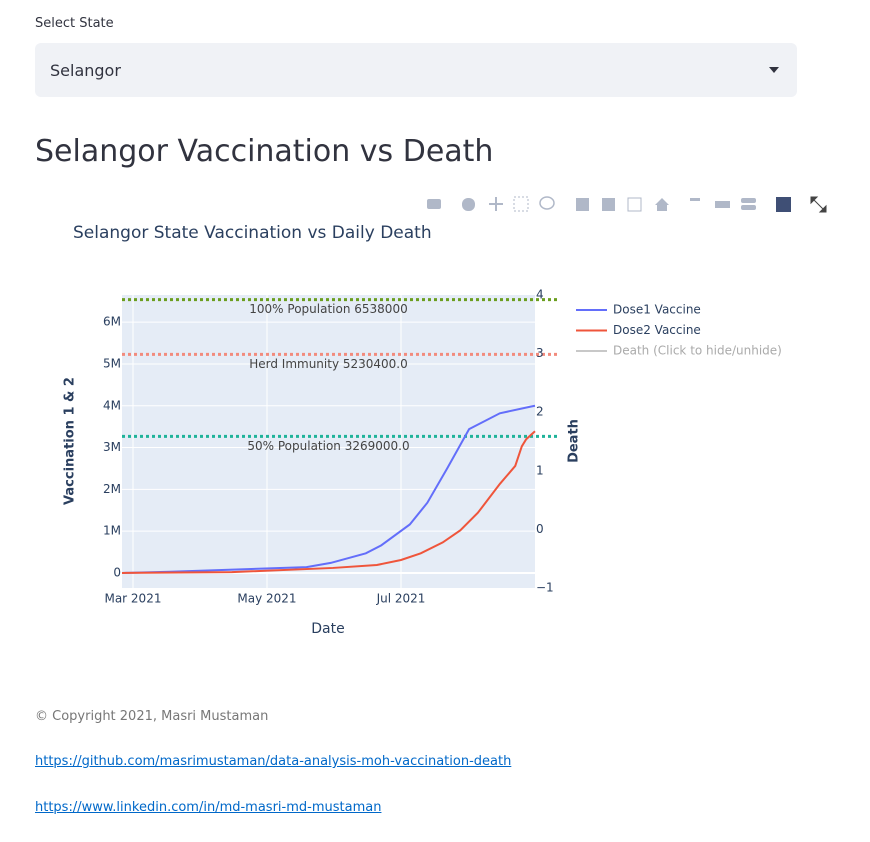 This screenshot has width=870, height=842. I want to click on y2-tick-label: −1, so click(545, 588).